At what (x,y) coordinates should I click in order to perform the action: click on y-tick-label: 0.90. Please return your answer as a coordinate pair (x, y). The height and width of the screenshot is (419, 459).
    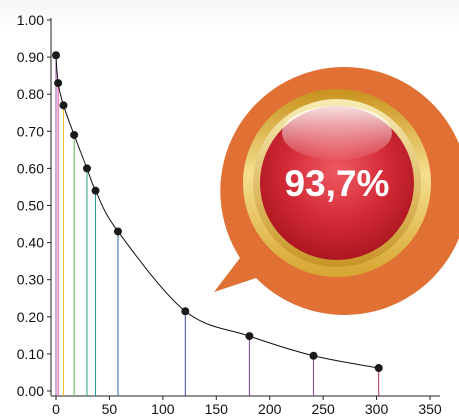
    Looking at the image, I should click on (30, 57).